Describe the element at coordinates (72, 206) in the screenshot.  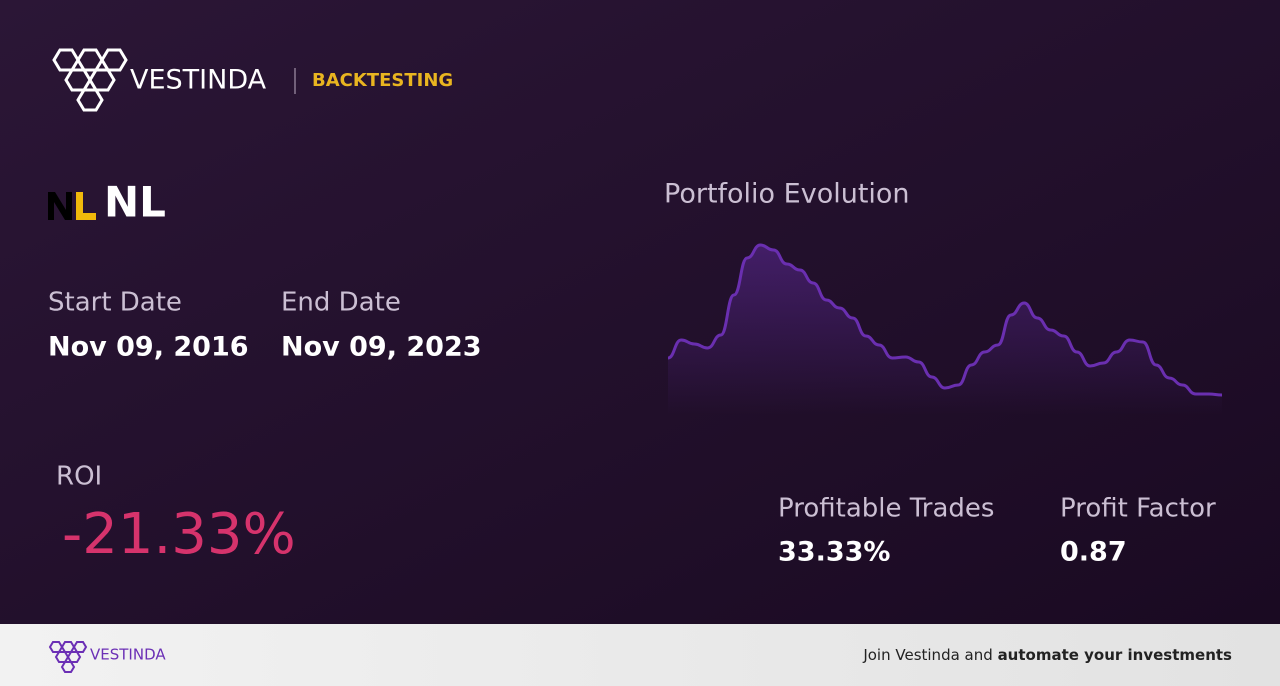
I see `asset-logo` at that location.